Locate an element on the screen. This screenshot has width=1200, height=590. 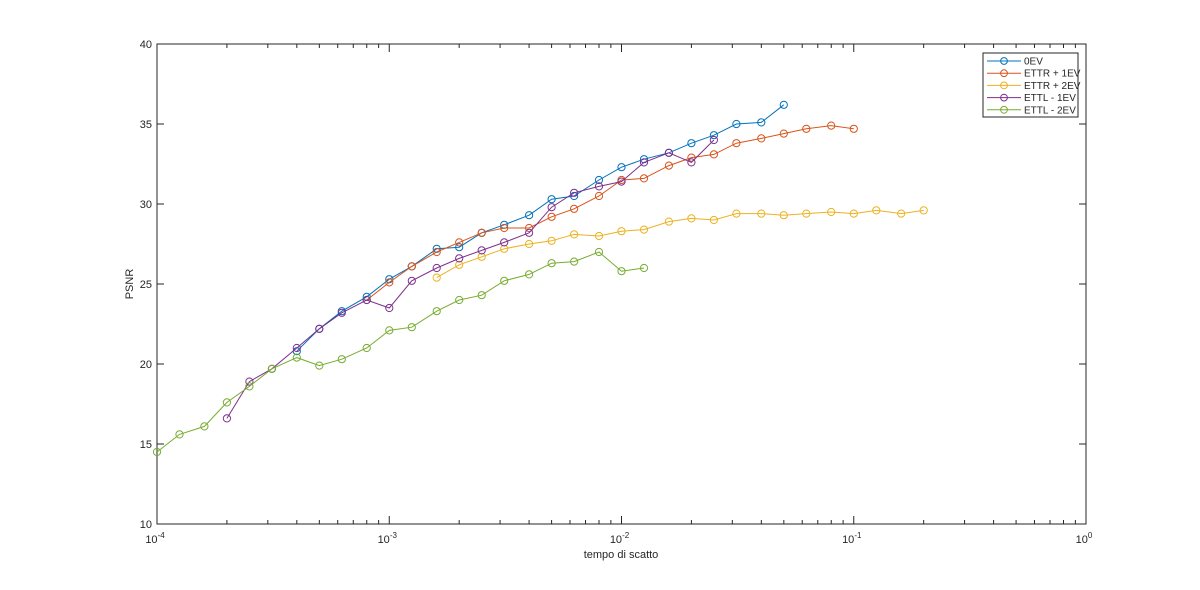
x-axis-label: tempo di scatto is located at coordinates (621, 555).